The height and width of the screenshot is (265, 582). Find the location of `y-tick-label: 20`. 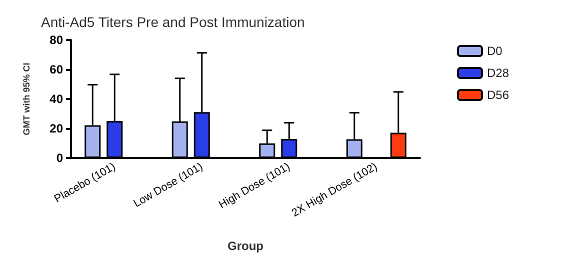

y-tick-label: 20 is located at coordinates (57, 129).